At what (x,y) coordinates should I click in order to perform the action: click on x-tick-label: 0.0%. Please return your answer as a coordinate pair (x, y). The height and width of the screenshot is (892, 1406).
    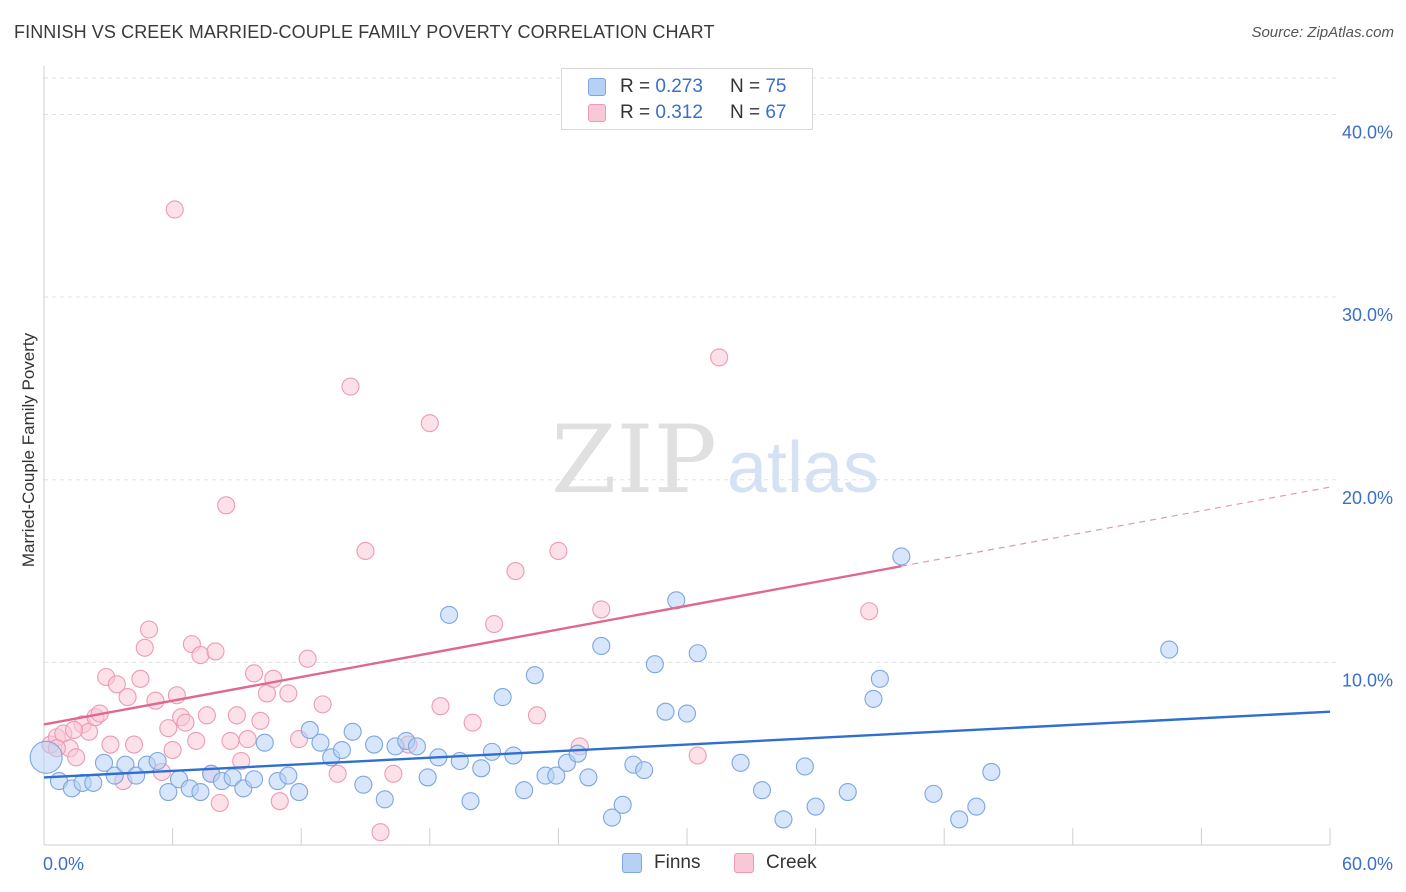
    Looking at the image, I should click on (63, 864).